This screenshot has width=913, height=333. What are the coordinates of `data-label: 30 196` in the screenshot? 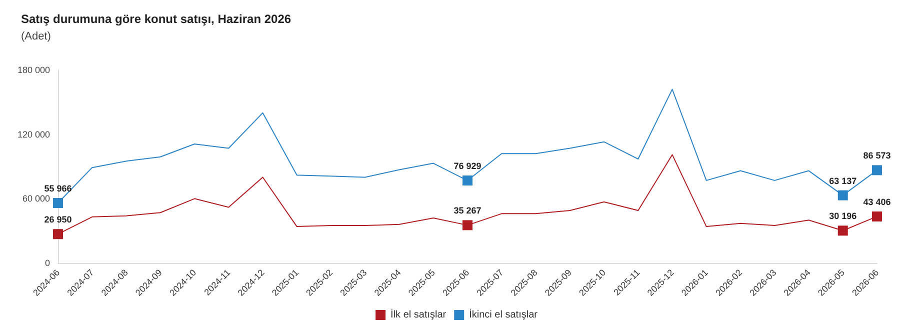 It's located at (843, 216).